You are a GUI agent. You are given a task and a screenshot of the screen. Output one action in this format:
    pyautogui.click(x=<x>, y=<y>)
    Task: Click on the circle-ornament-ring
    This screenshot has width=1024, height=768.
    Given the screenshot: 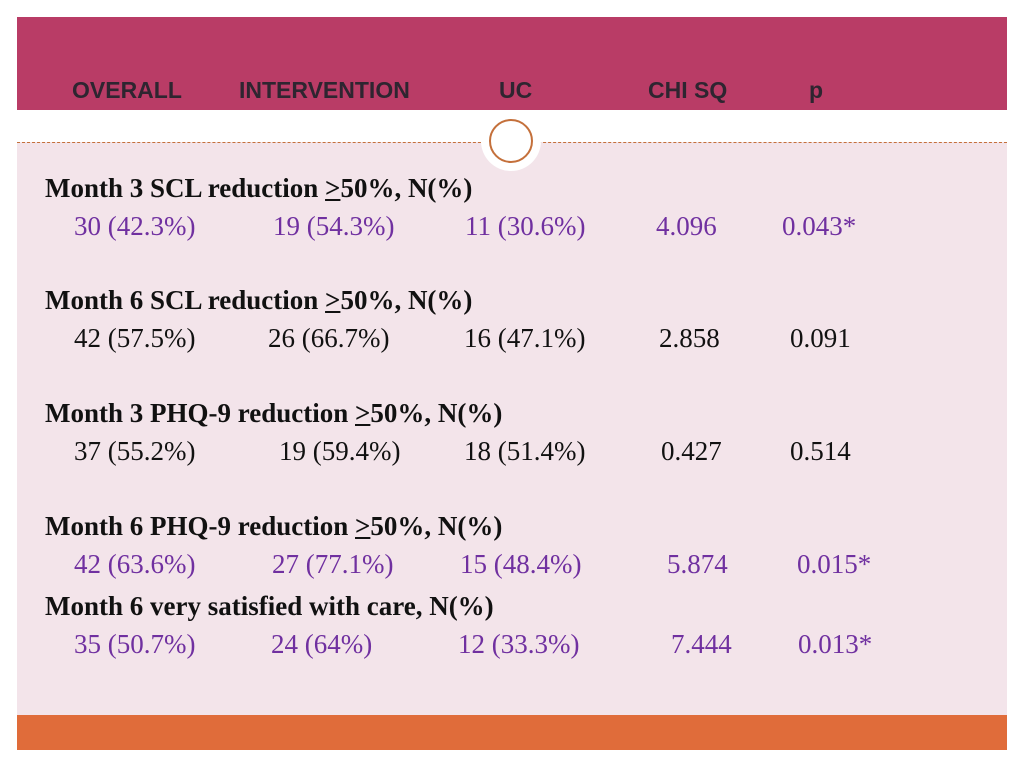 What is the action you would take?
    pyautogui.click(x=511, y=141)
    